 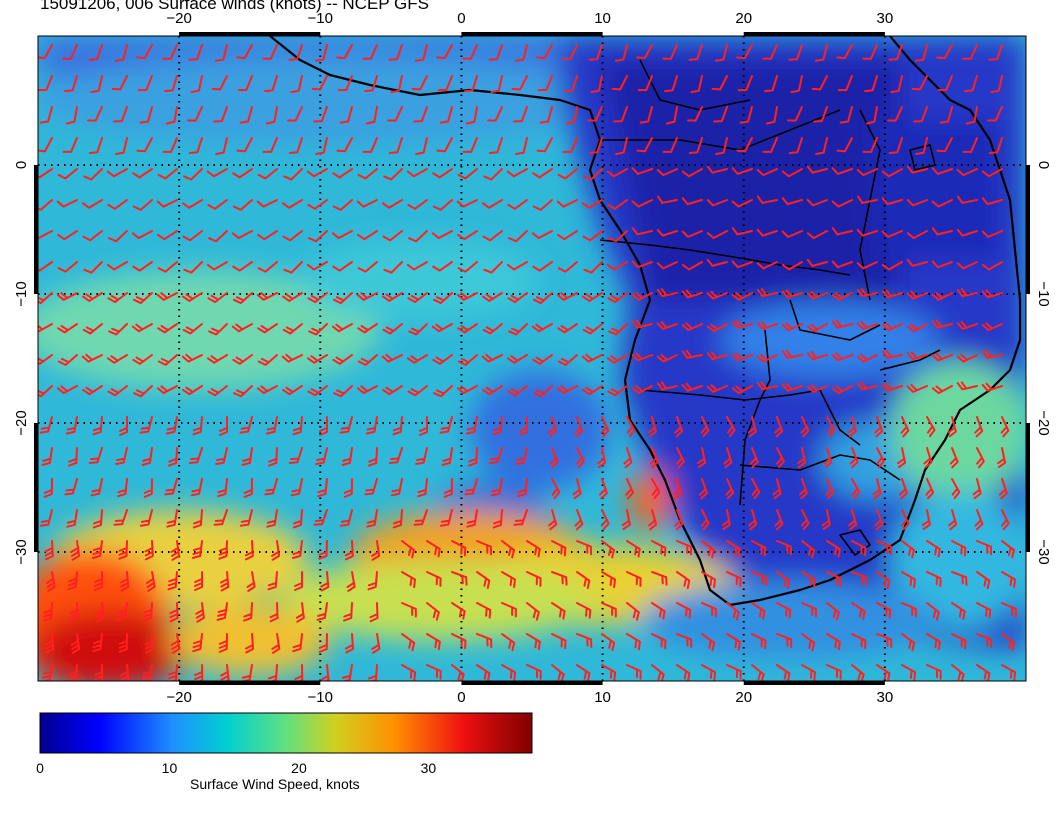 What do you see at coordinates (429, 768) in the screenshot?
I see `colorbar-tick-label: 30` at bounding box center [429, 768].